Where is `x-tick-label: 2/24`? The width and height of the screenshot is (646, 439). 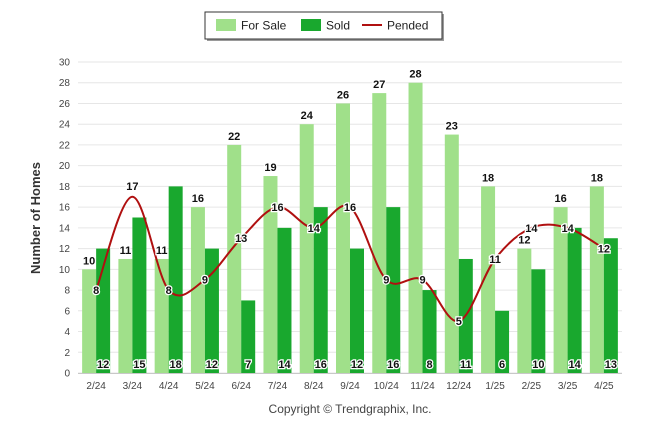 x-tick-label: 2/24 is located at coordinates (96, 386).